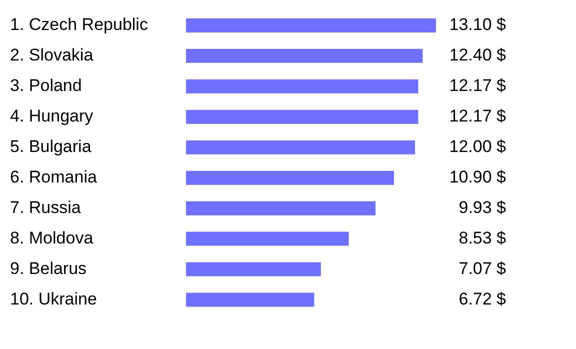 The width and height of the screenshot is (576, 349). What do you see at coordinates (79, 24) in the screenshot?
I see `y-tick-label: 1. Czech Republic` at bounding box center [79, 24].